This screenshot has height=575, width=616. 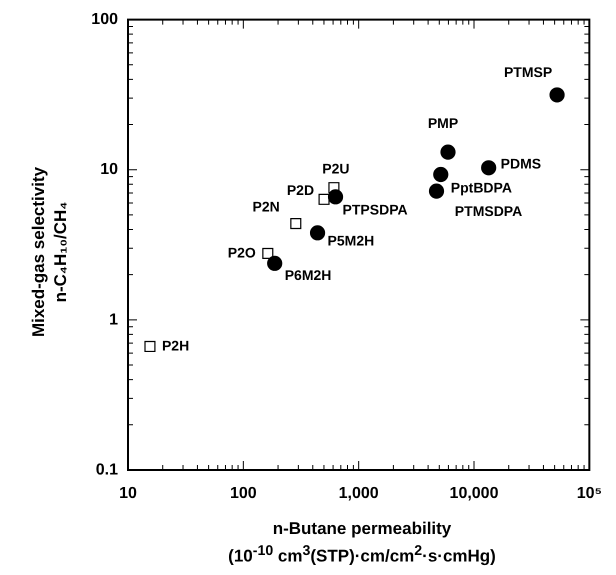 What do you see at coordinates (488, 211) in the screenshot?
I see `annotation: PTMSDPA` at bounding box center [488, 211].